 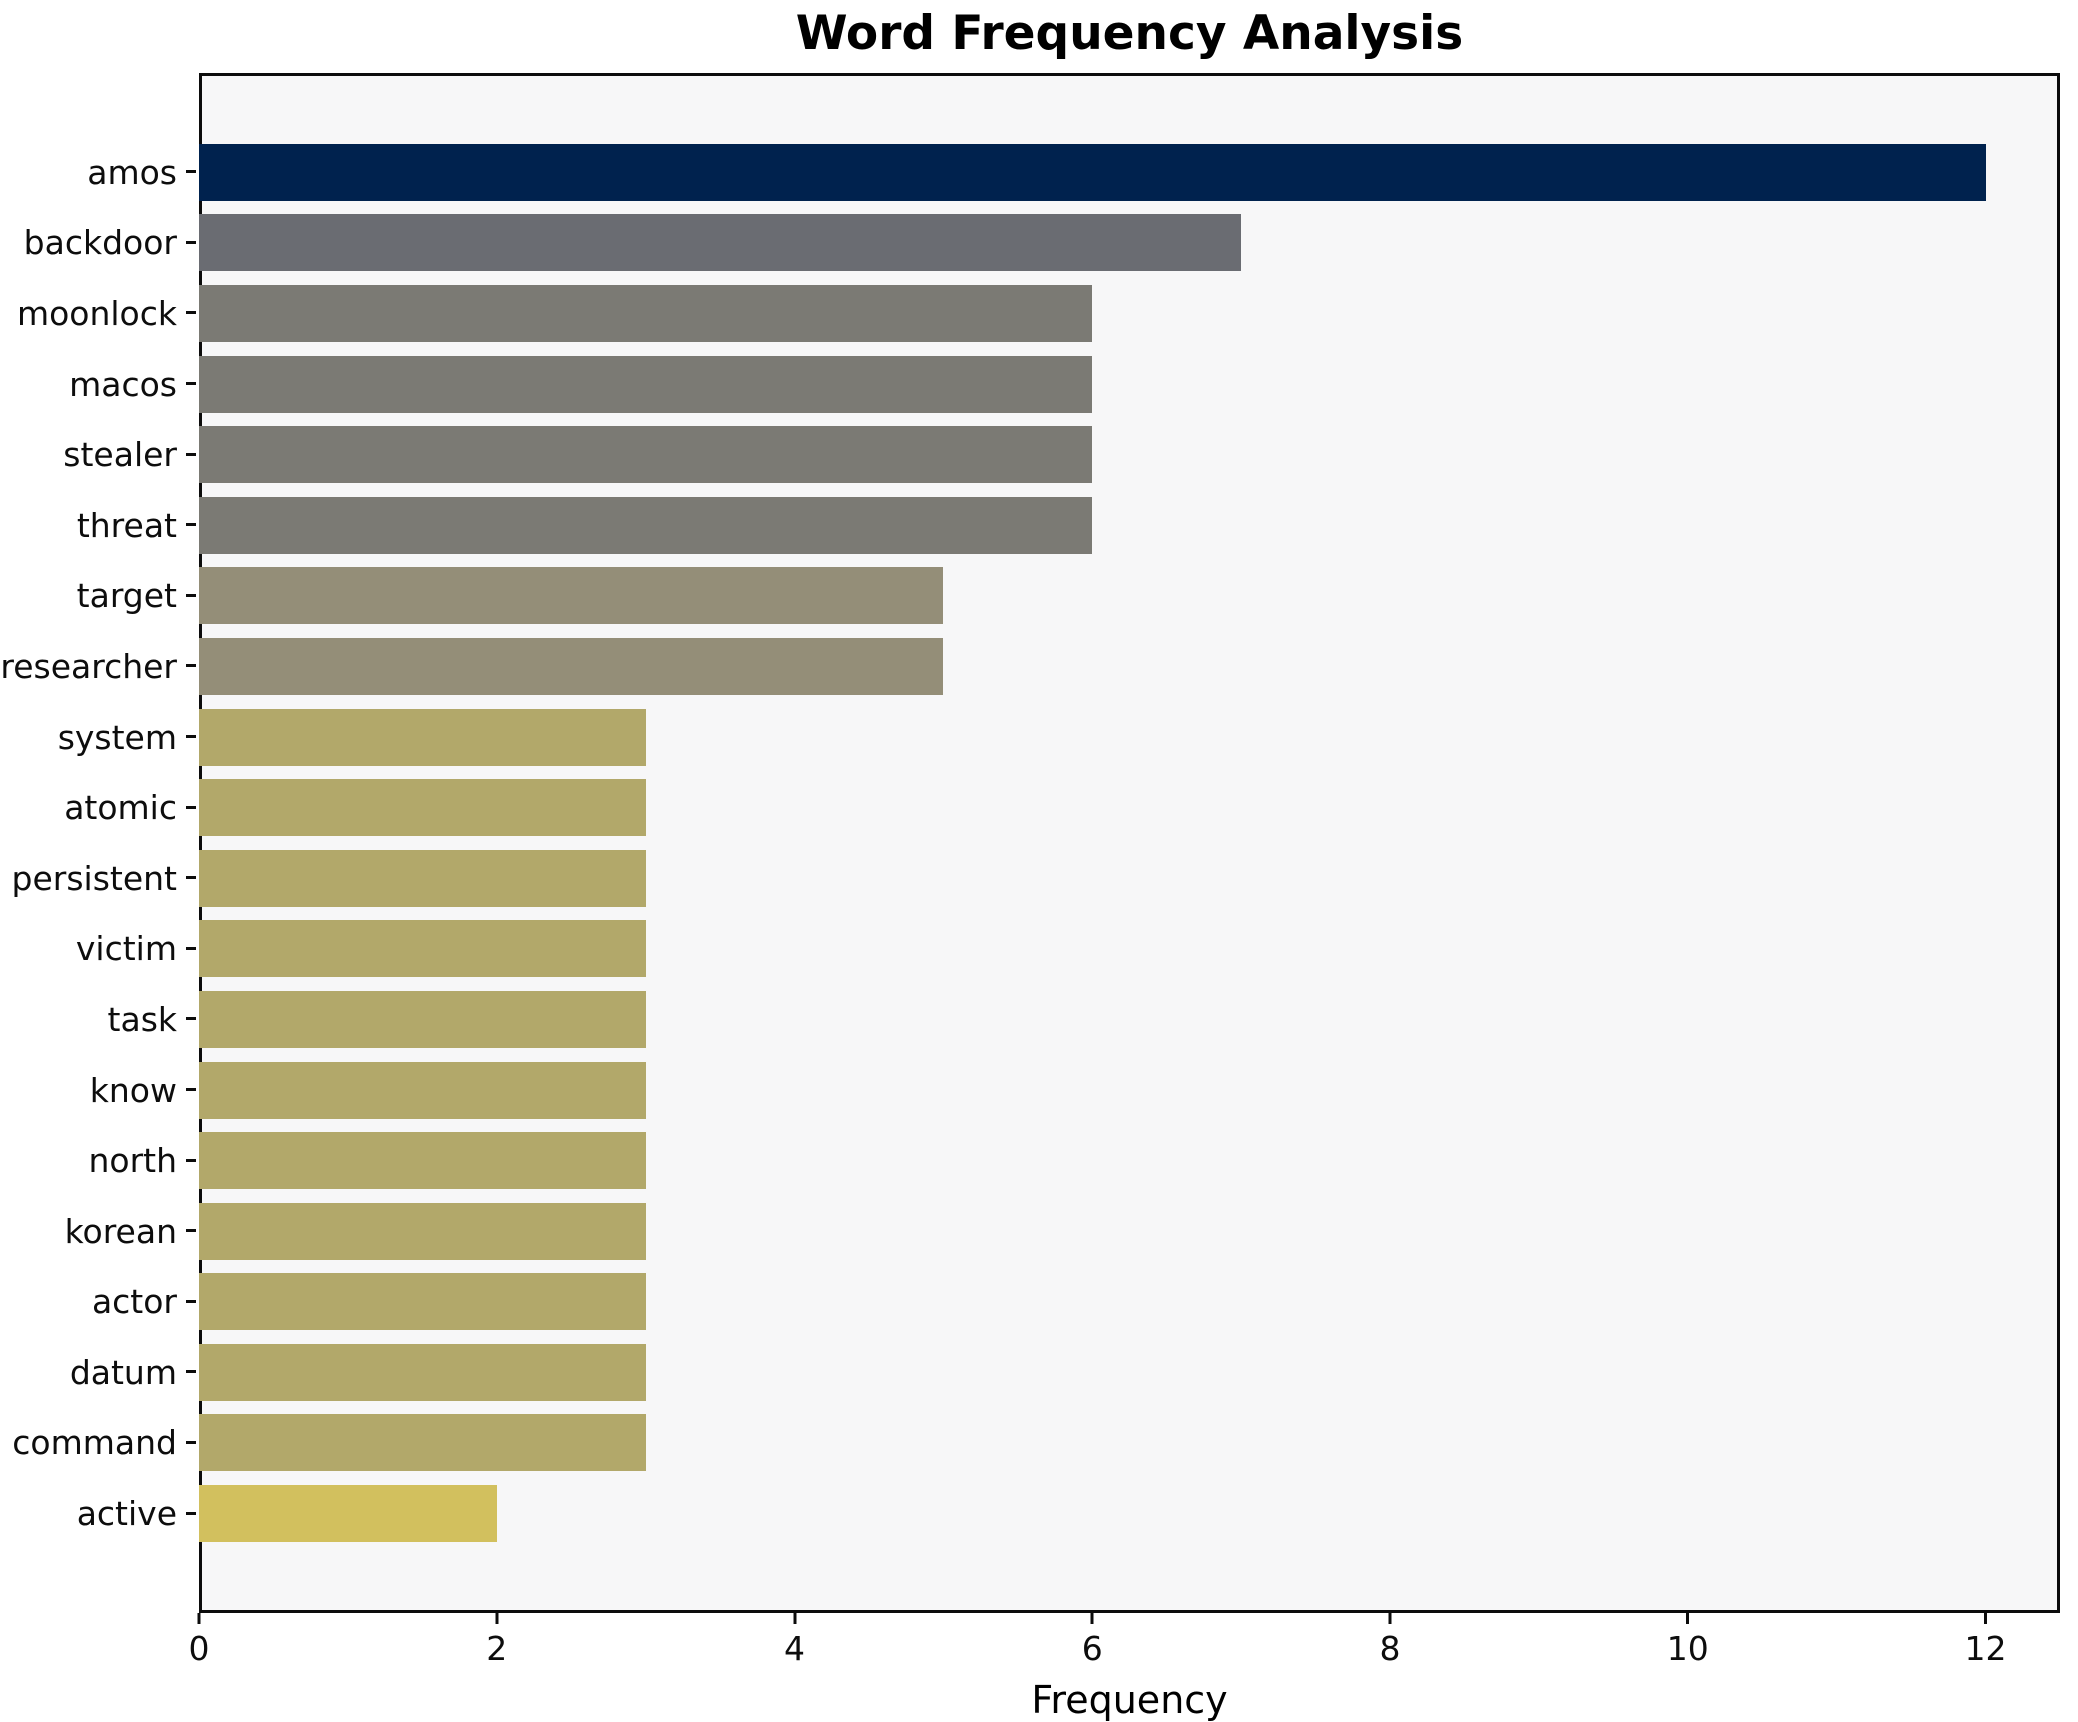 What do you see at coordinates (1092, 1639) in the screenshot?
I see `x-tick: 6` at bounding box center [1092, 1639].